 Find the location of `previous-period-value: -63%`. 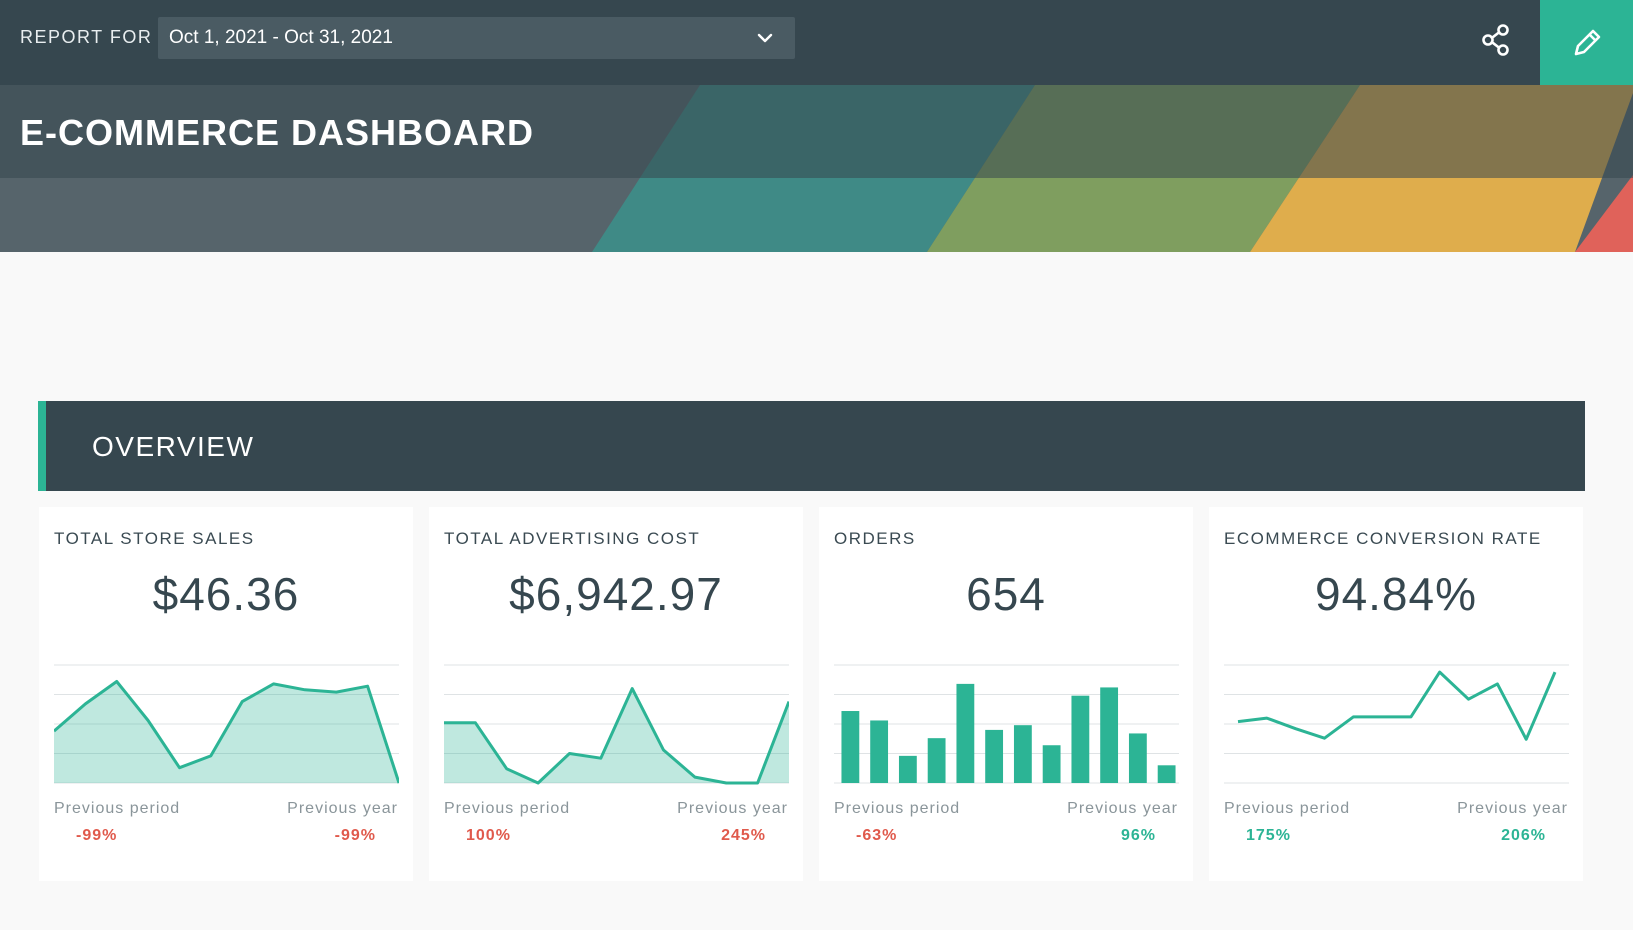

previous-period-value: -63% is located at coordinates (877, 835).